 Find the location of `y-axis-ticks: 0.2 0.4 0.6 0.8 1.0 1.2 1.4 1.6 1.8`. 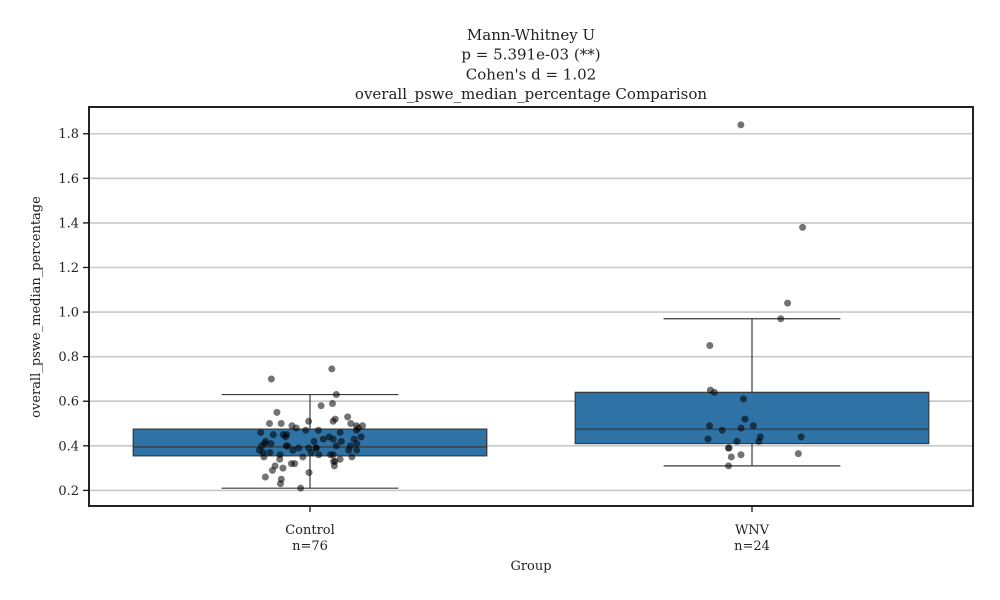

y-axis-ticks: 0.2 0.4 0.6 0.8 1.0 1.2 1.4 1.6 1.8 is located at coordinates (73, 313).